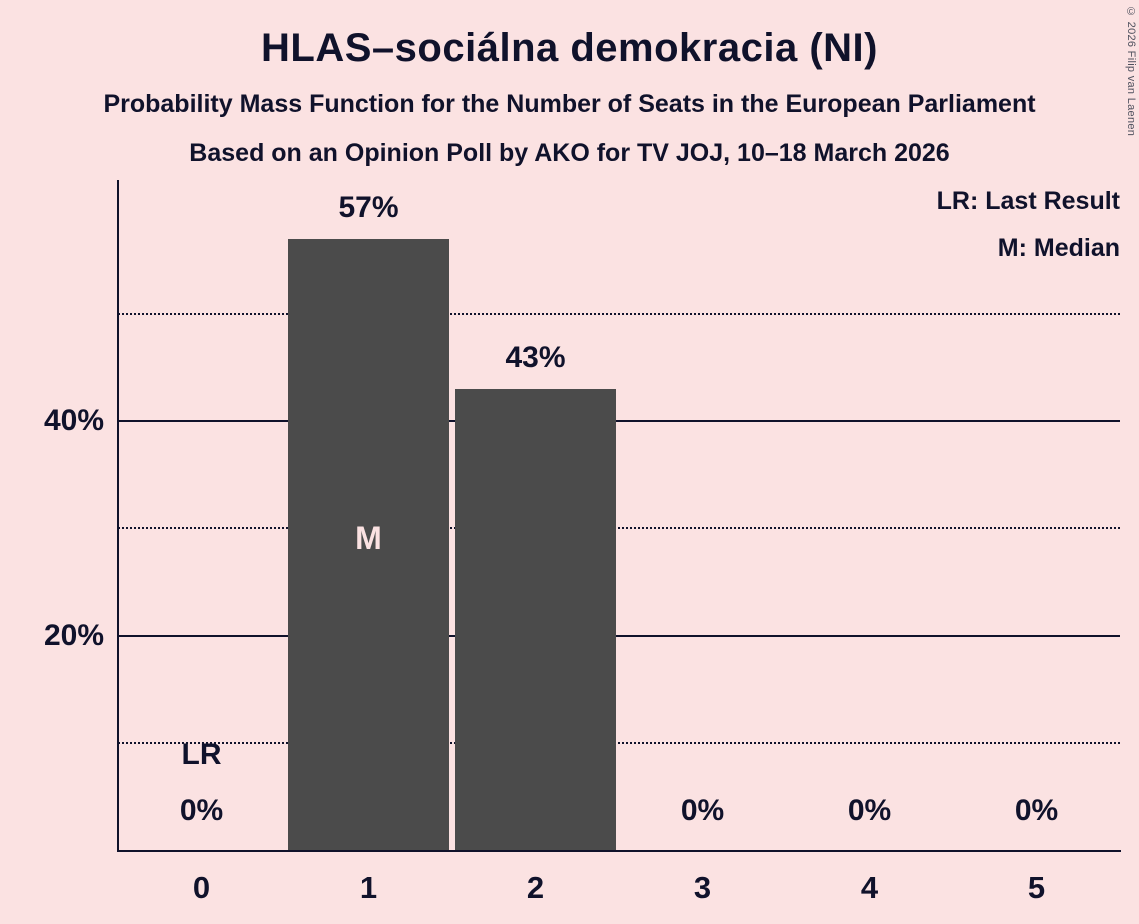  Describe the element at coordinates (118, 516) in the screenshot. I see `y-axis-line` at that location.